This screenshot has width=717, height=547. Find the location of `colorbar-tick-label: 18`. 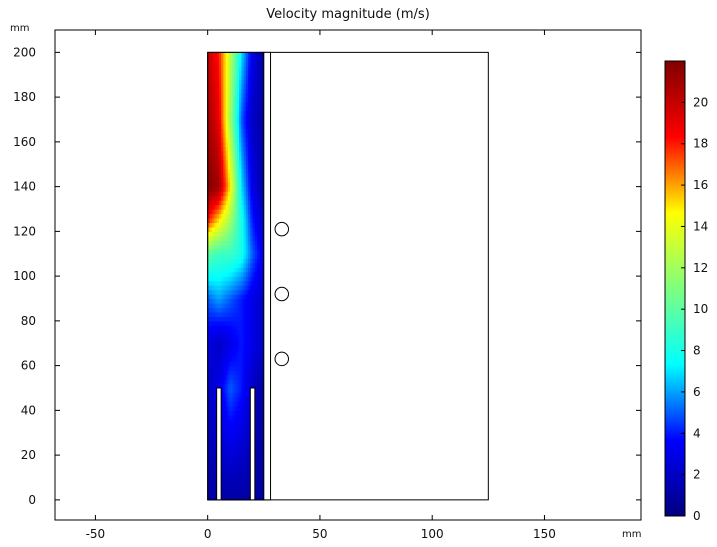

colorbar-tick-label: 18 is located at coordinates (700, 144).